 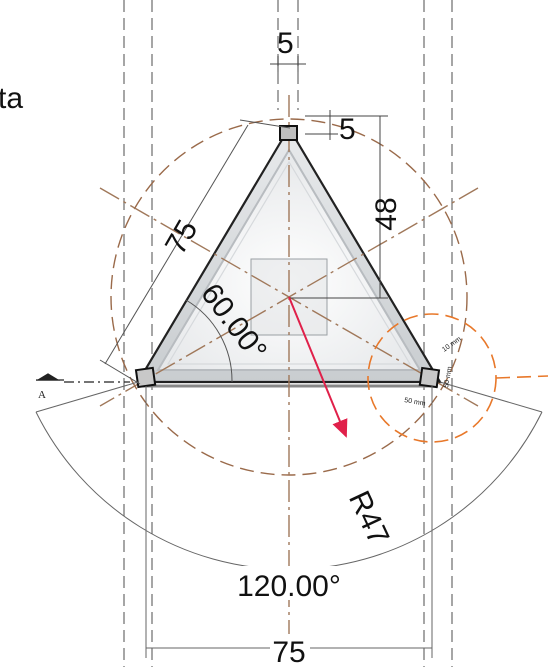 What do you see at coordinates (288, 133) in the screenshot?
I see `corner-block-top` at bounding box center [288, 133].